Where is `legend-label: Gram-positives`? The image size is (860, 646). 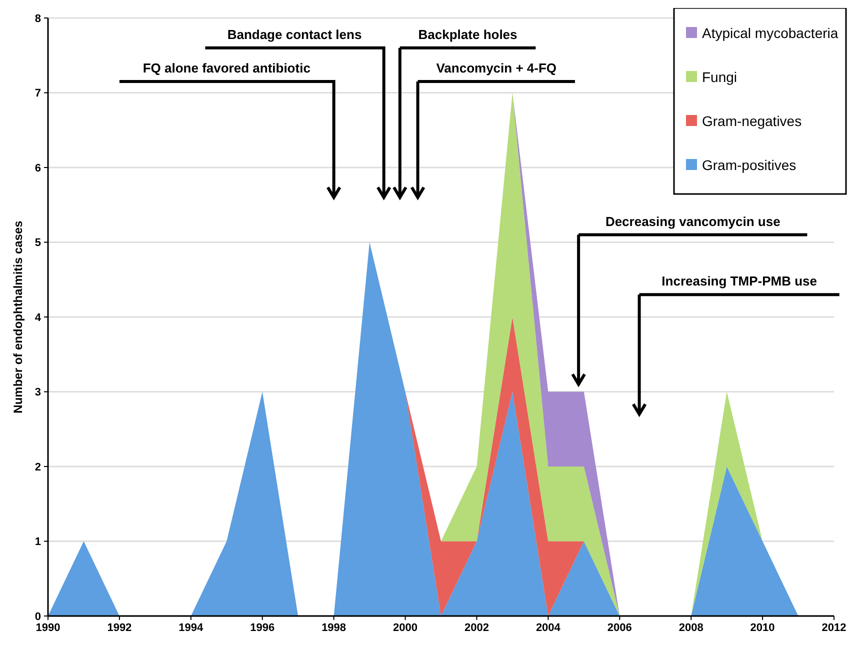
legend-label: Gram-positives is located at coordinates (749, 164).